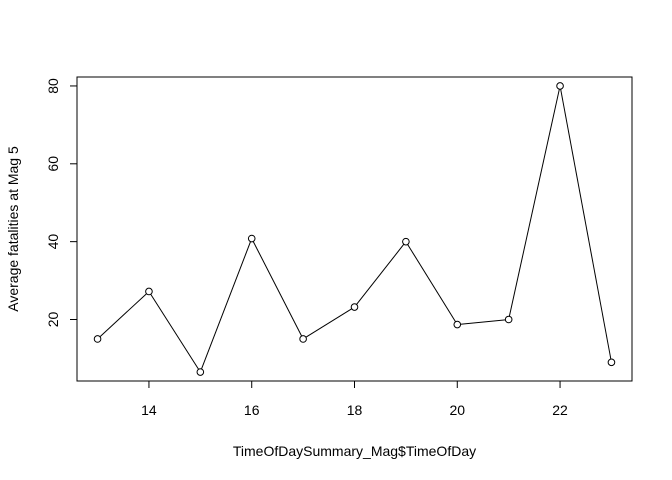  I want to click on y-axis-title: Average fatalities at Mag 5, so click(13, 229).